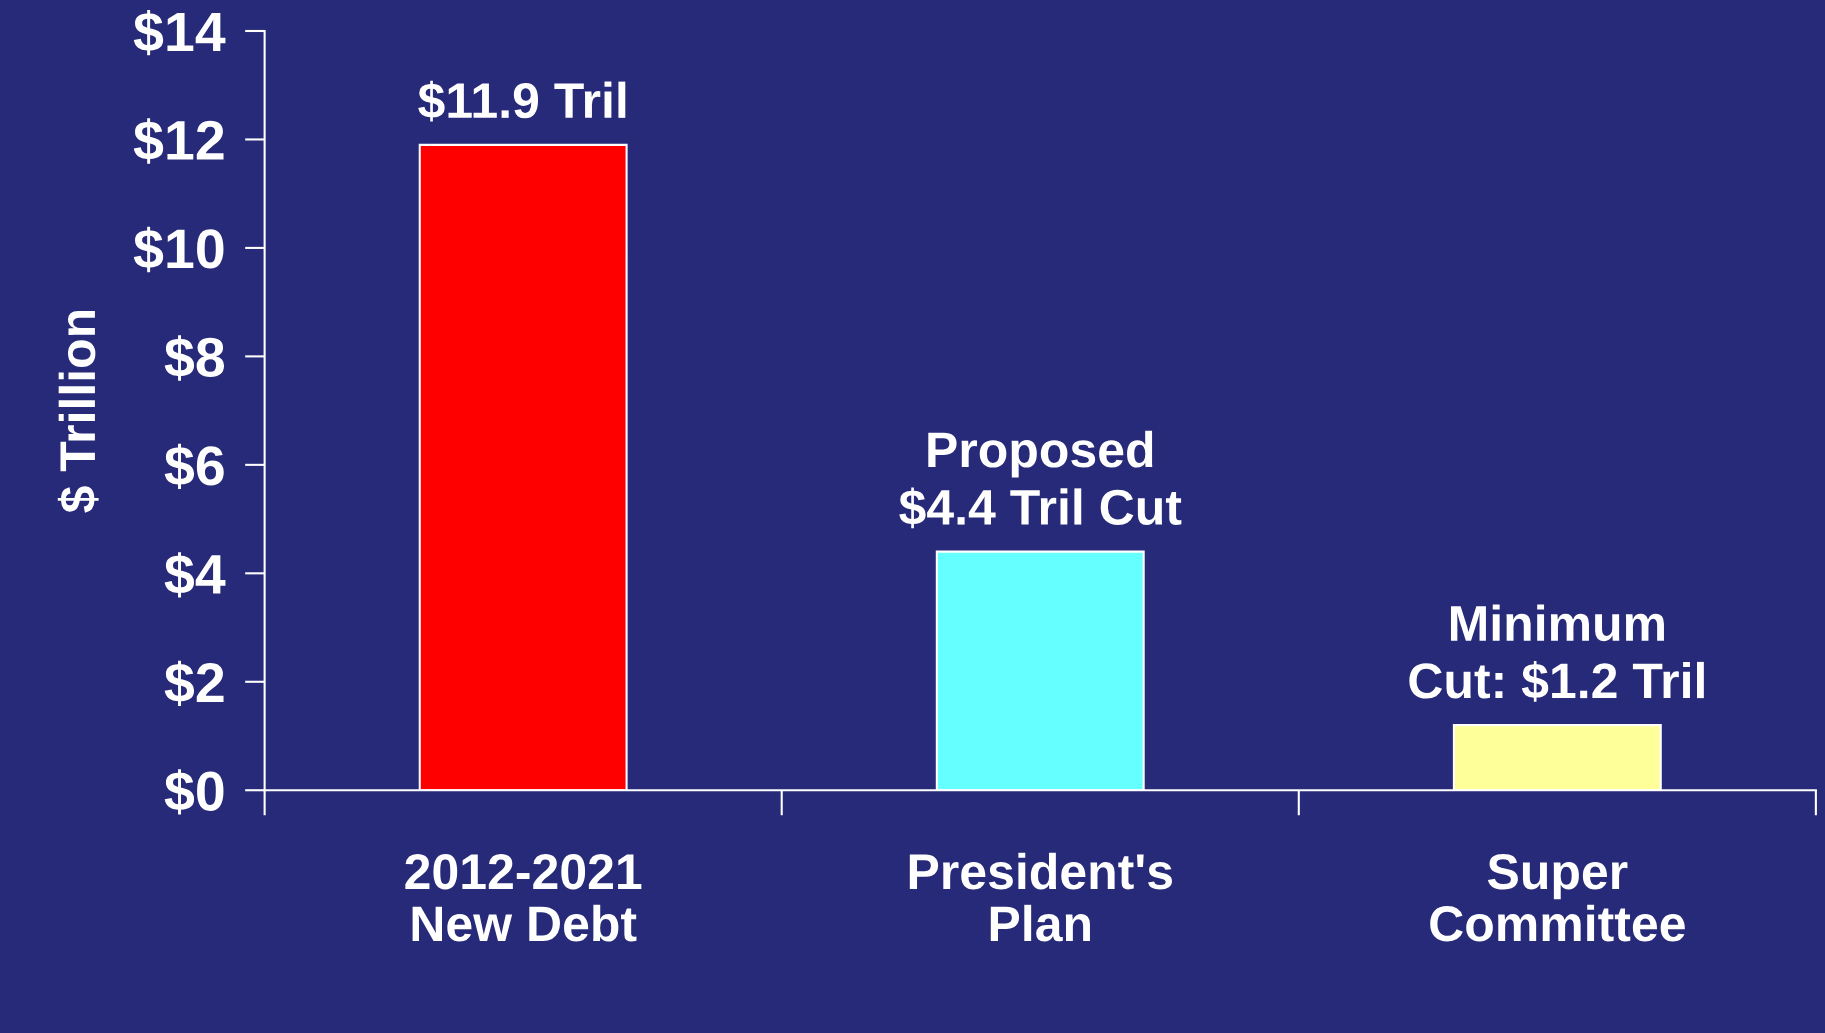 This screenshot has width=1825, height=1033. Describe the element at coordinates (178, 141) in the screenshot. I see `y-tick-label: $12` at that location.